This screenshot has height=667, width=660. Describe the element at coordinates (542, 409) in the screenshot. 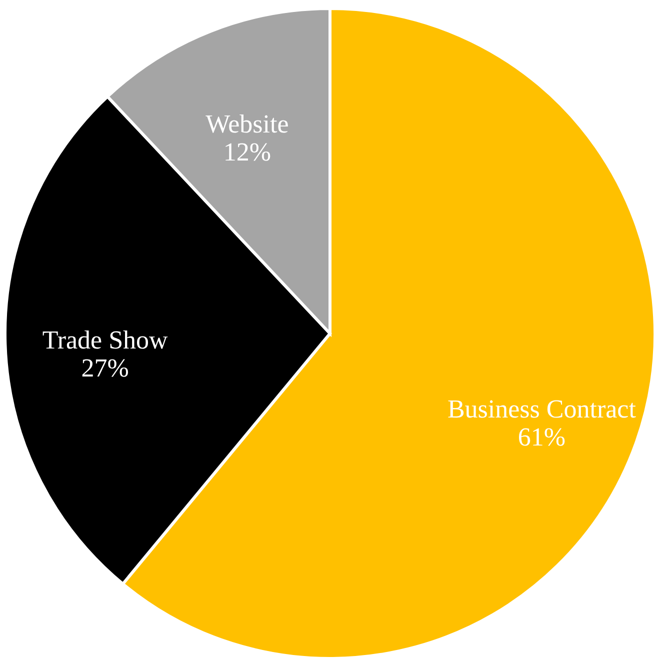

I see `slice-label: Business Contract` at that location.